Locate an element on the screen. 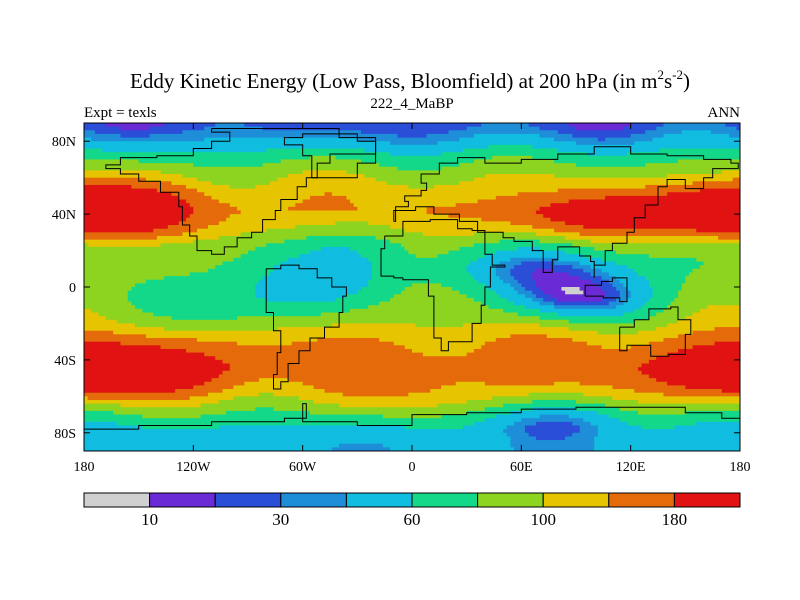 The height and width of the screenshot is (600, 800). continent-outline is located at coordinates (306, 327).